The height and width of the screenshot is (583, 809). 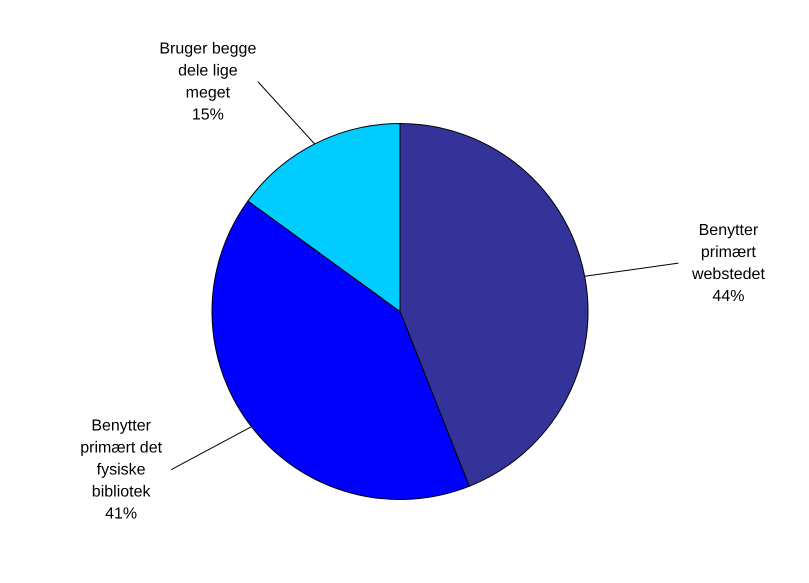 What do you see at coordinates (207, 71) in the screenshot?
I see `slice-label: Bruger begge dele lige meget` at bounding box center [207, 71].